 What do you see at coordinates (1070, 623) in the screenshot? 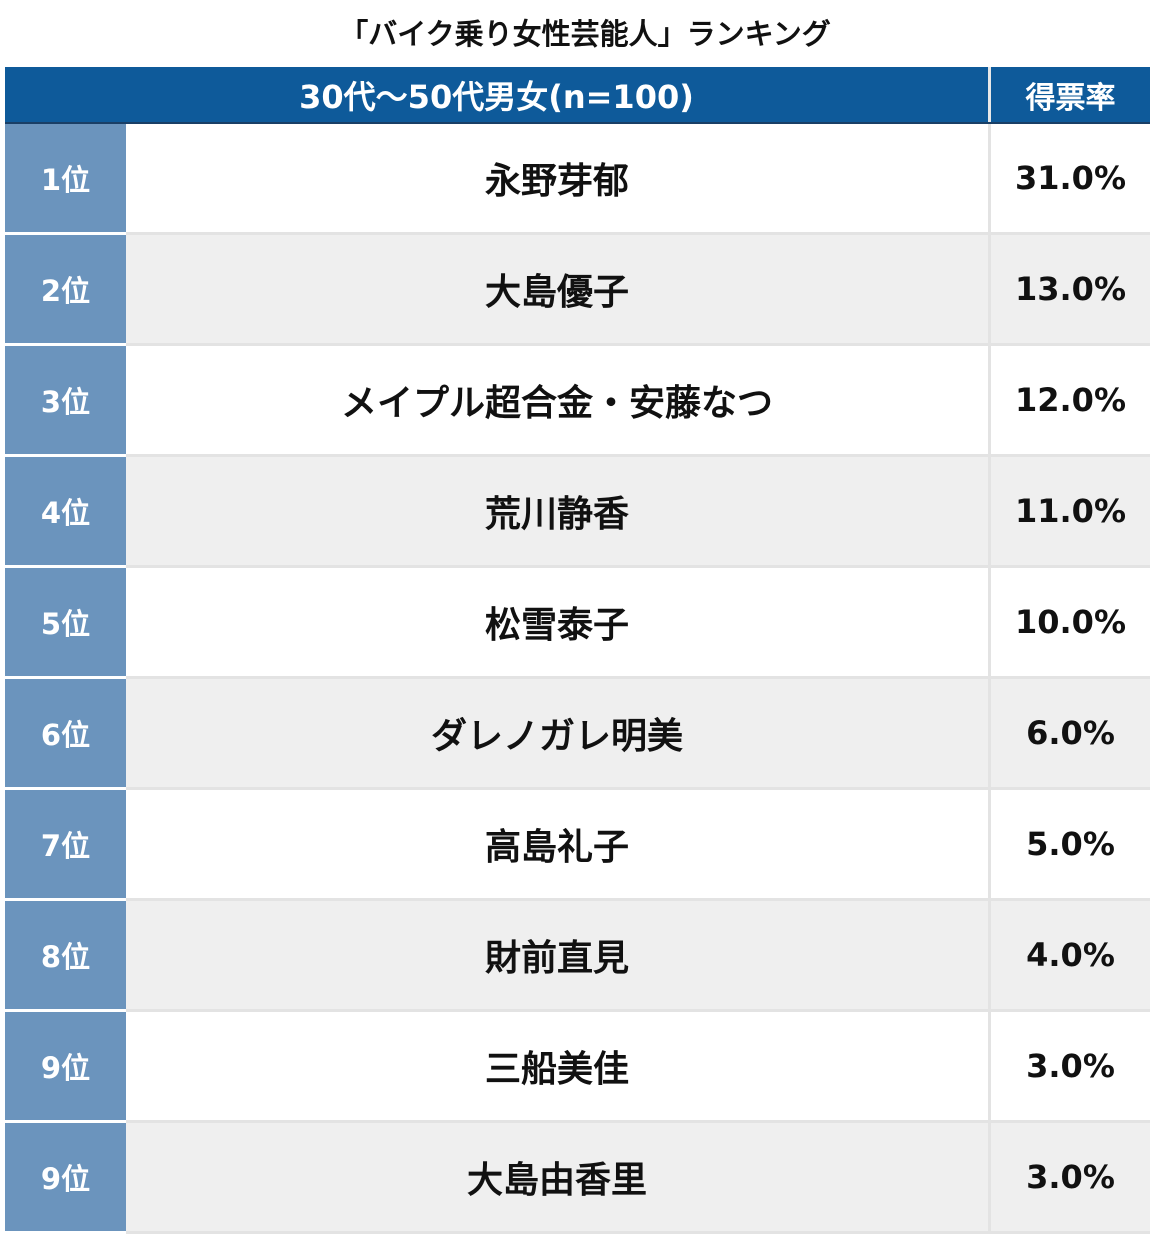
I see `rate-cell: 10.0%` at bounding box center [1070, 623].